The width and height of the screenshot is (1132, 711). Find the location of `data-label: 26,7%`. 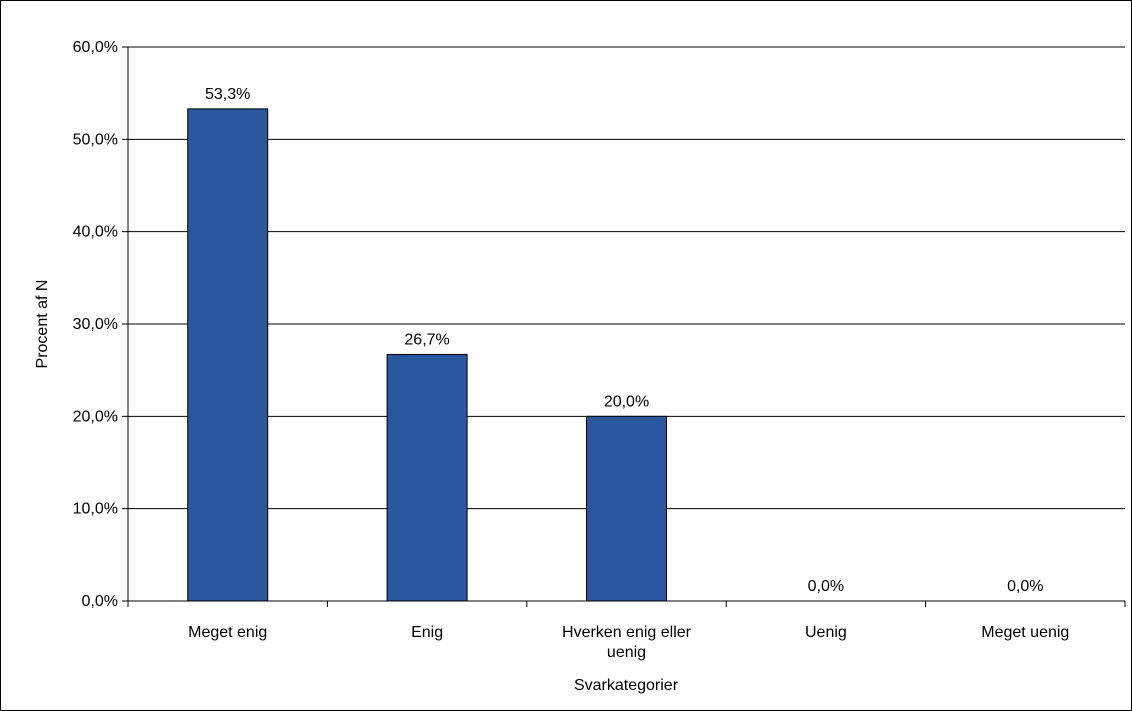

data-label: 26,7% is located at coordinates (426, 339).